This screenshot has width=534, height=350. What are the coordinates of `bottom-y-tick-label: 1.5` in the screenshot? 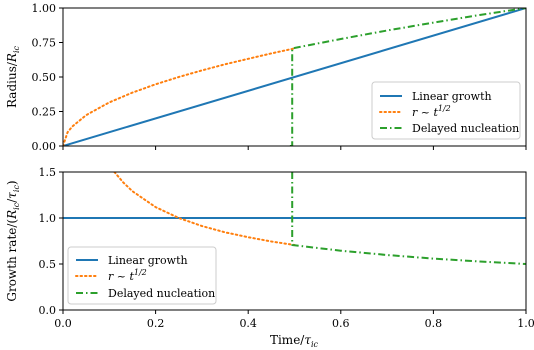 It's located at (48, 172).